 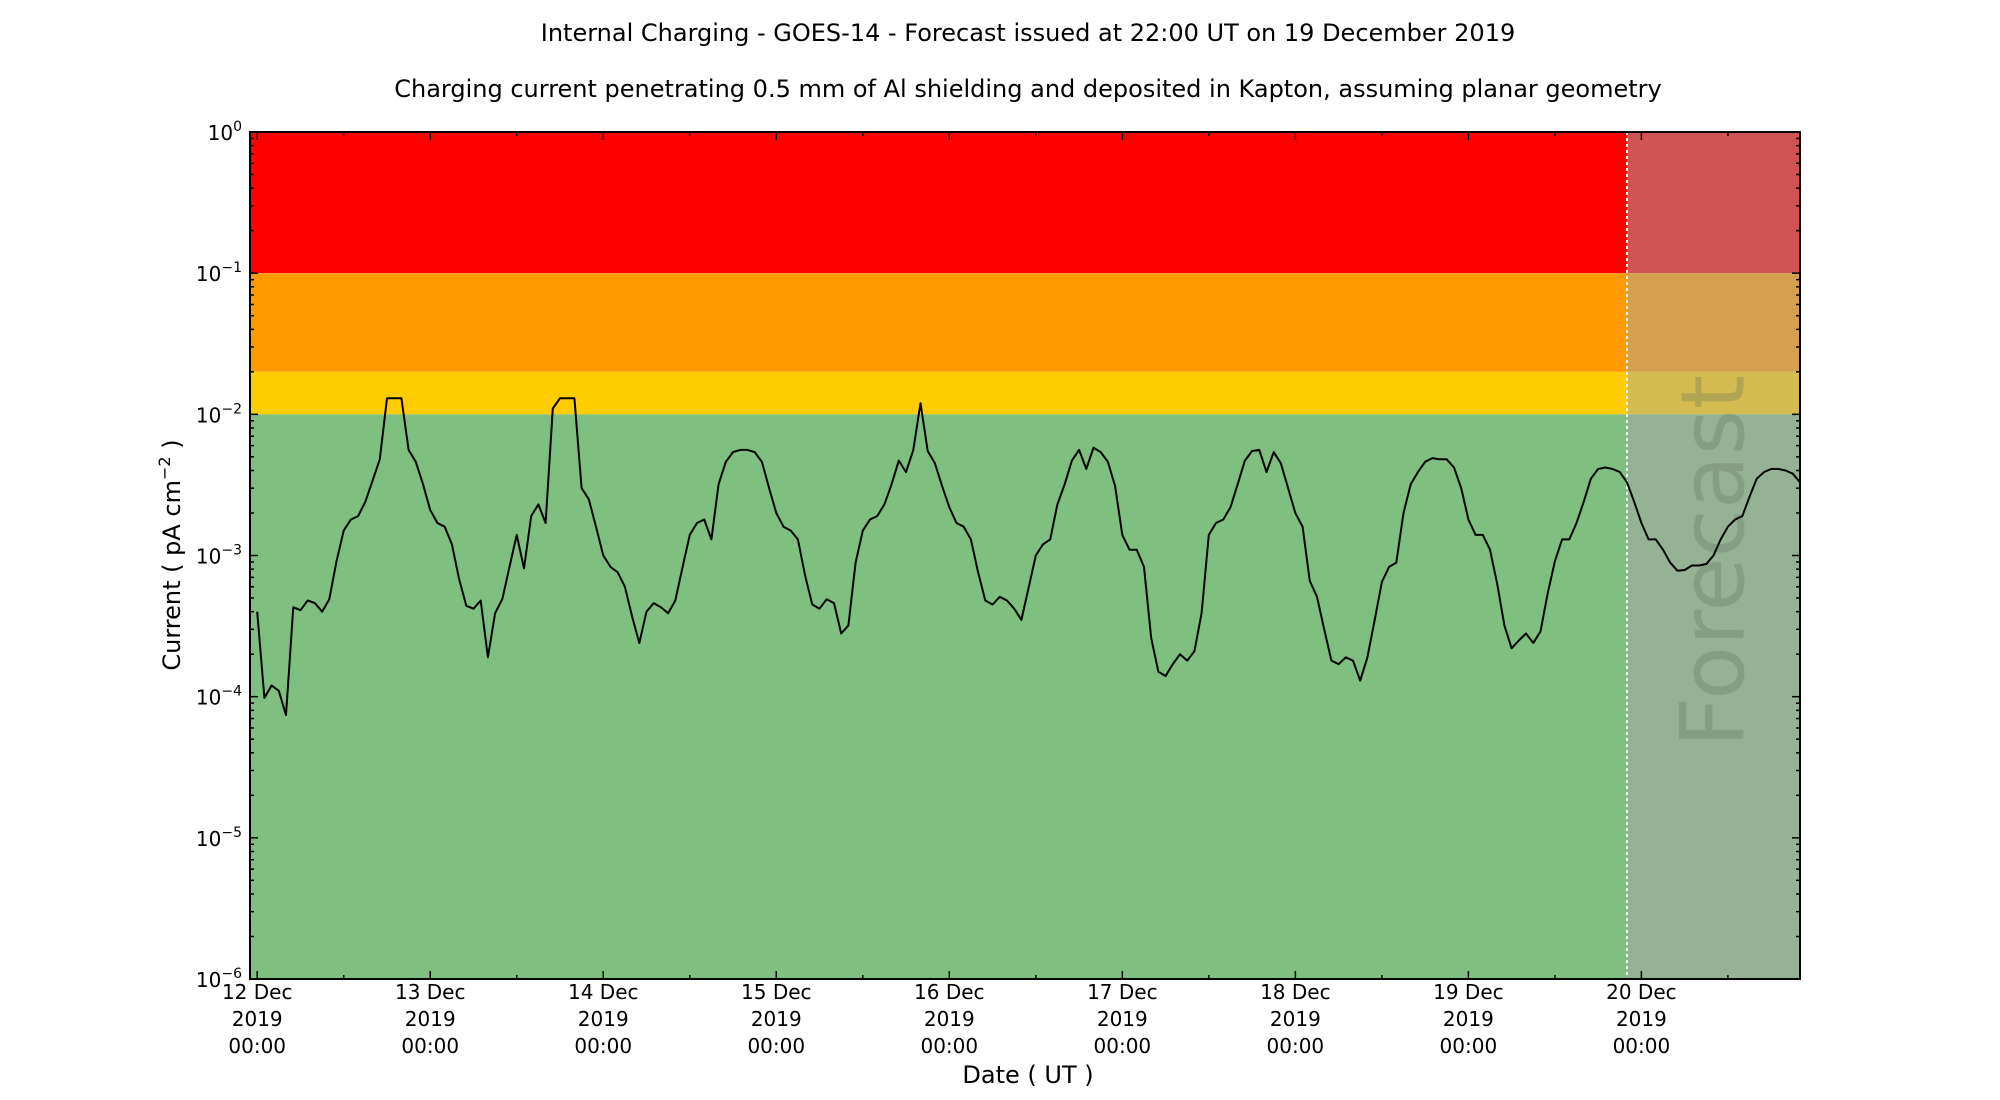 What do you see at coordinates (231, 692) in the screenshot?
I see `y-tick-exponent: −4` at bounding box center [231, 692].